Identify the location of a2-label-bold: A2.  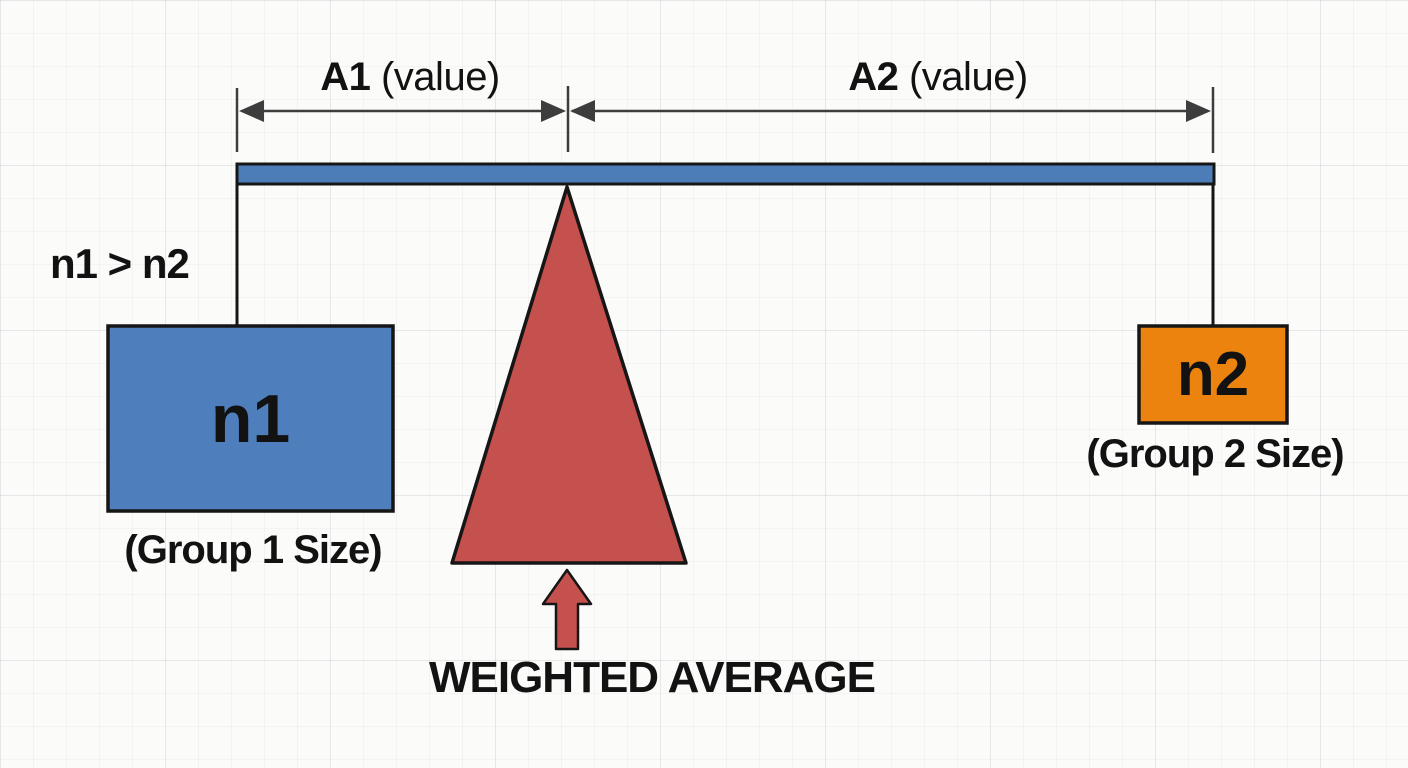
(873, 77).